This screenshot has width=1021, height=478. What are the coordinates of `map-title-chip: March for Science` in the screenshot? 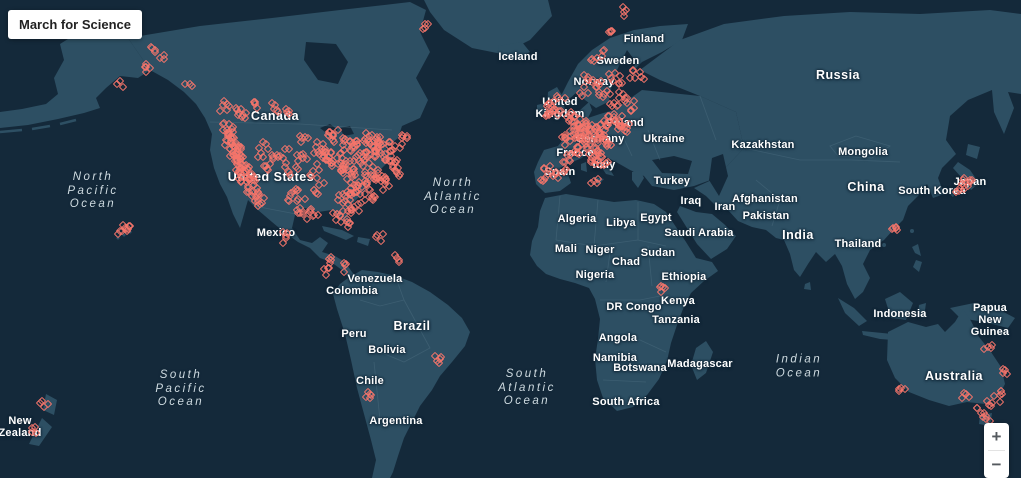 It's located at (75, 24).